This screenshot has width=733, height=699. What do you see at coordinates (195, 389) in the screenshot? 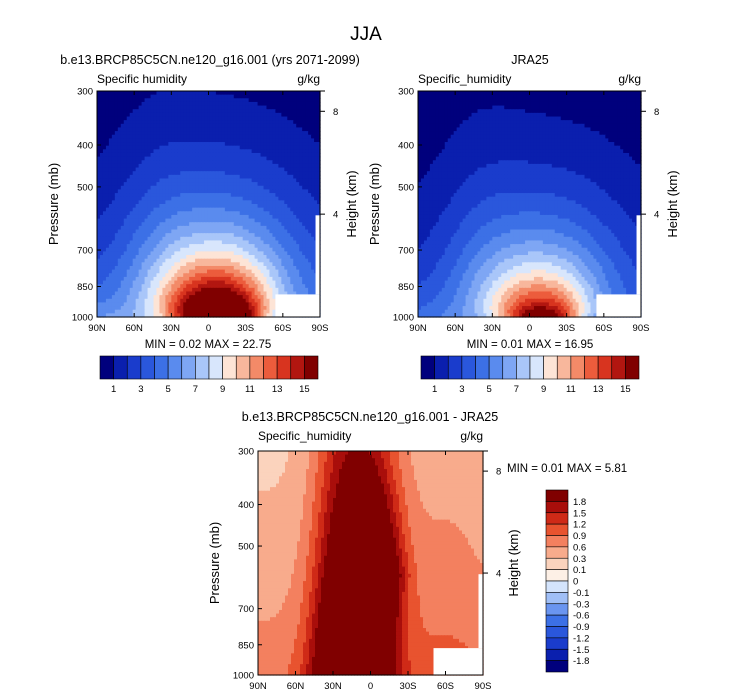
I see `colorbar-label: 7` at bounding box center [195, 389].